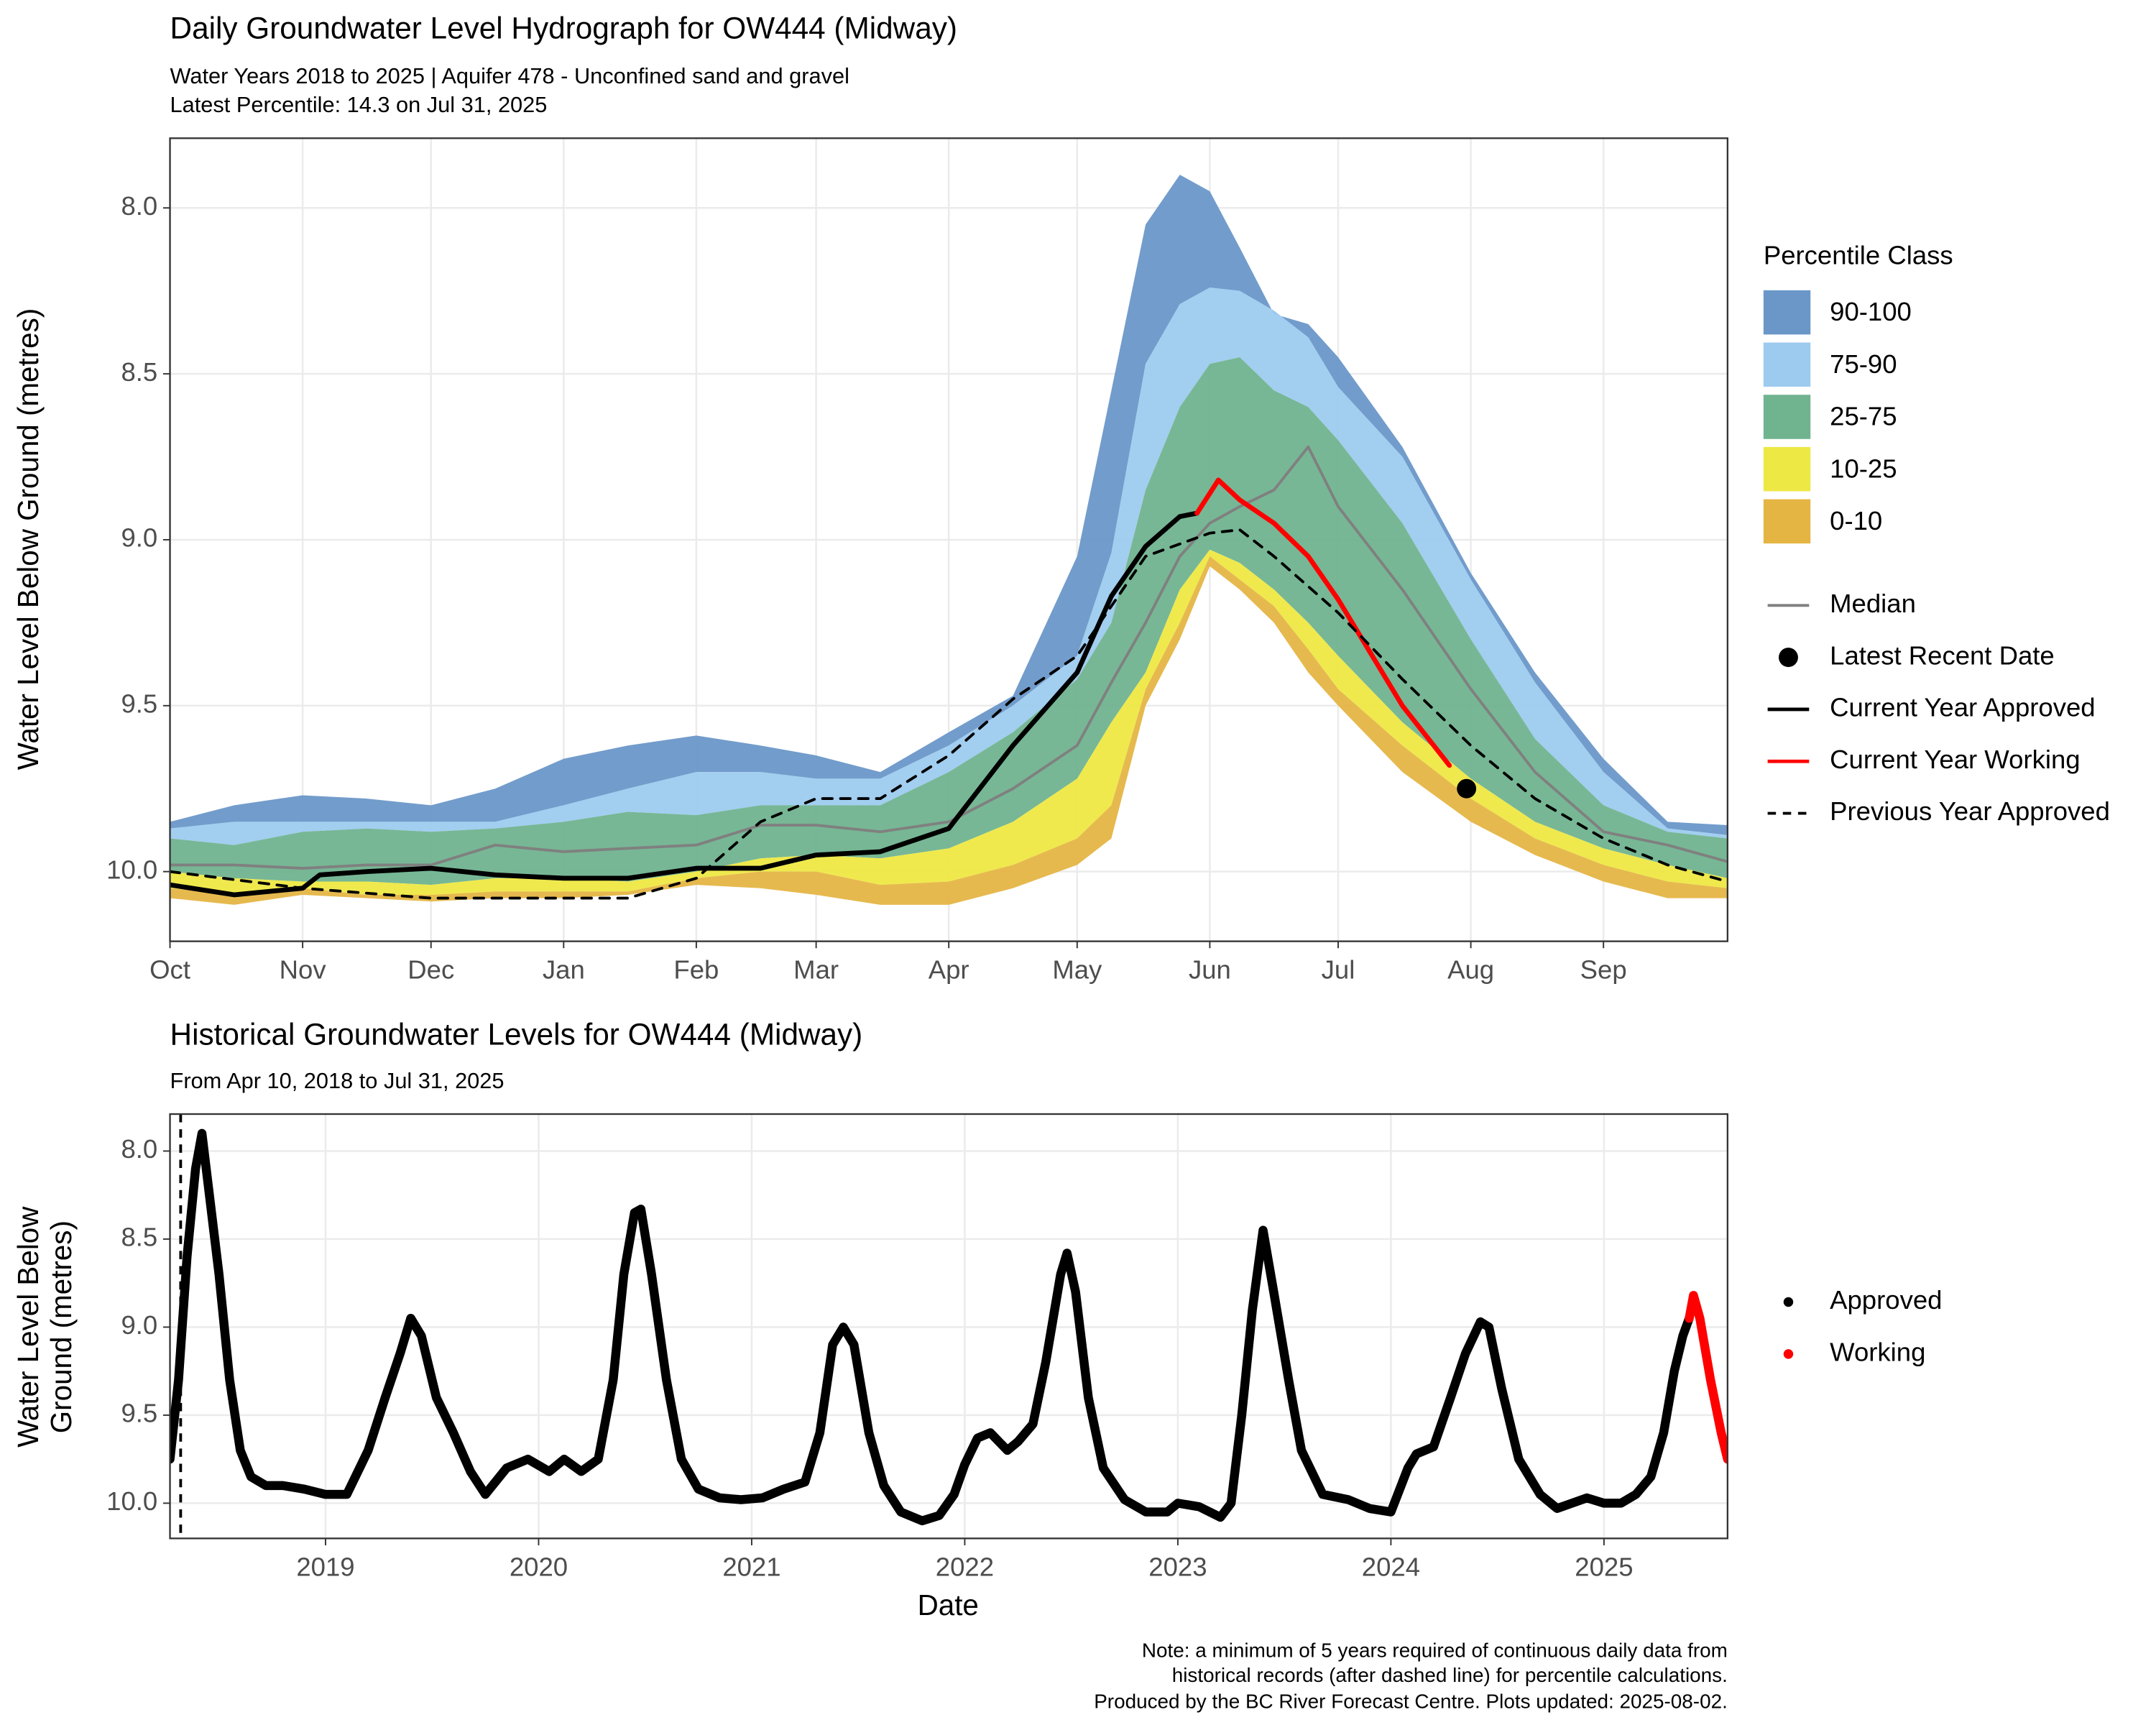 The height and width of the screenshot is (1725, 2156). I want to click on x-tick-label: Feb, so click(696, 970).